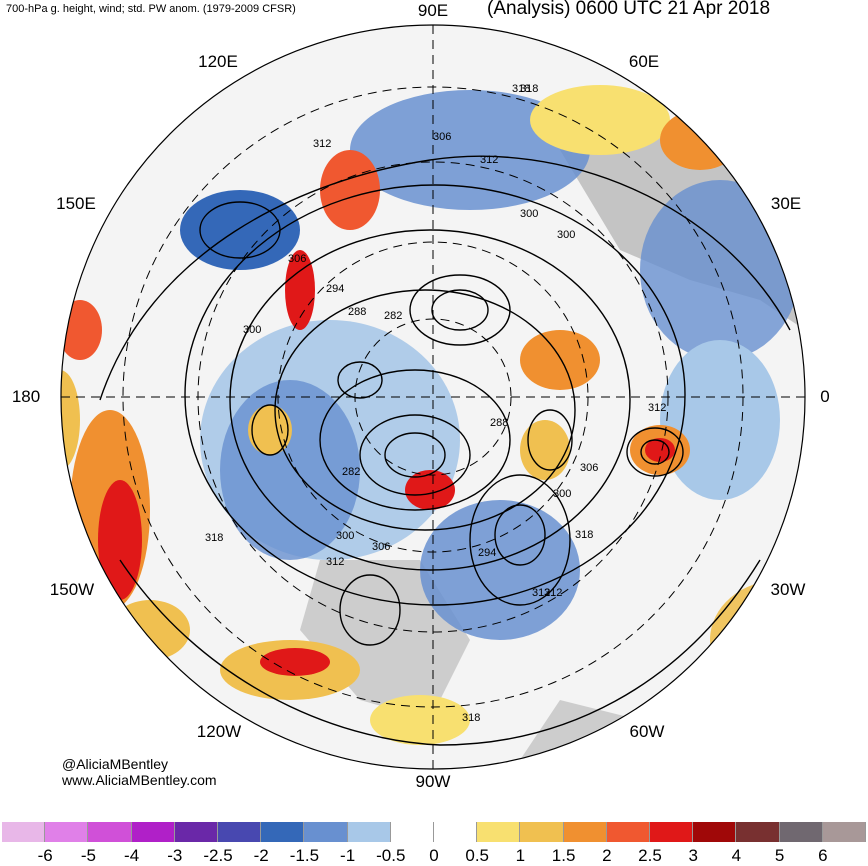  Describe the element at coordinates (736, 855) in the screenshot. I see `colorbar-label: 4` at that location.